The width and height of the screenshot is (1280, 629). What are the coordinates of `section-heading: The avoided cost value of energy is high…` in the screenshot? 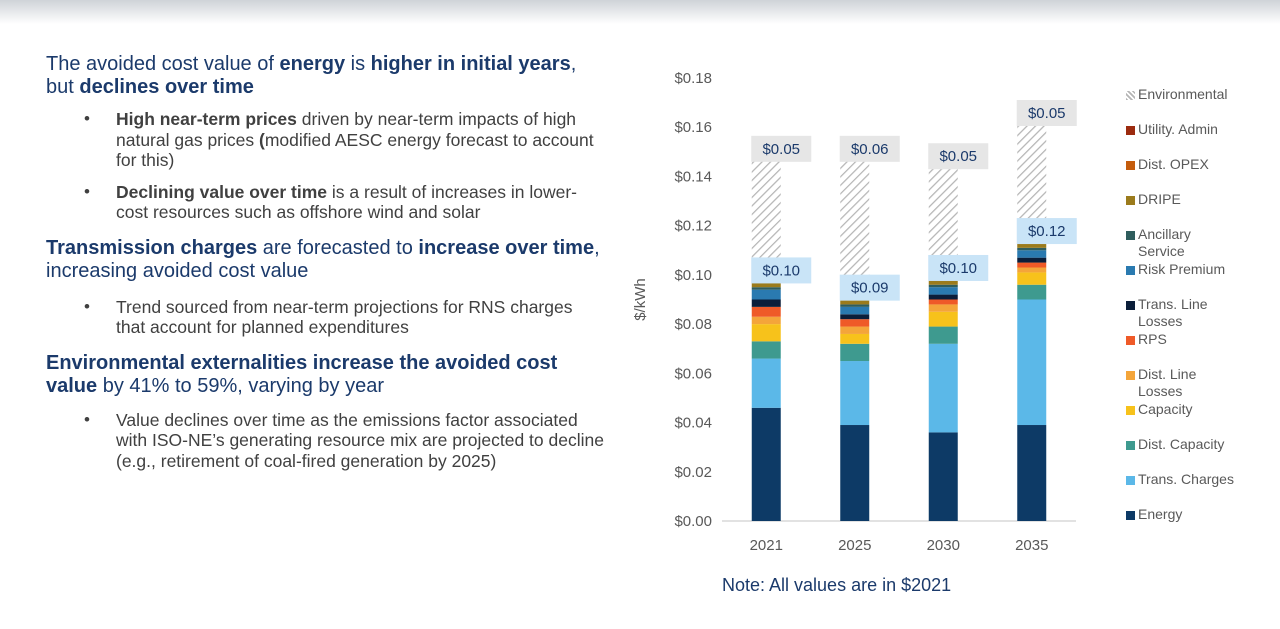 It's located at (326, 76).